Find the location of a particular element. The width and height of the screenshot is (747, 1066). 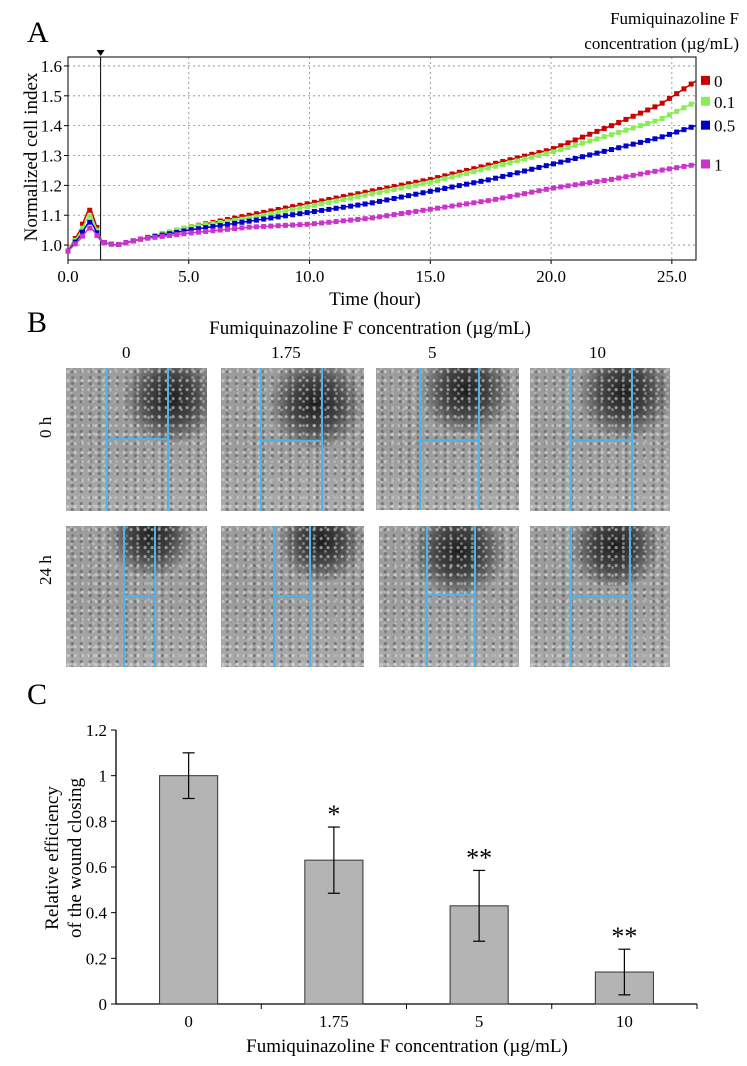

y-tick-label: 1.1 is located at coordinates (51, 215).